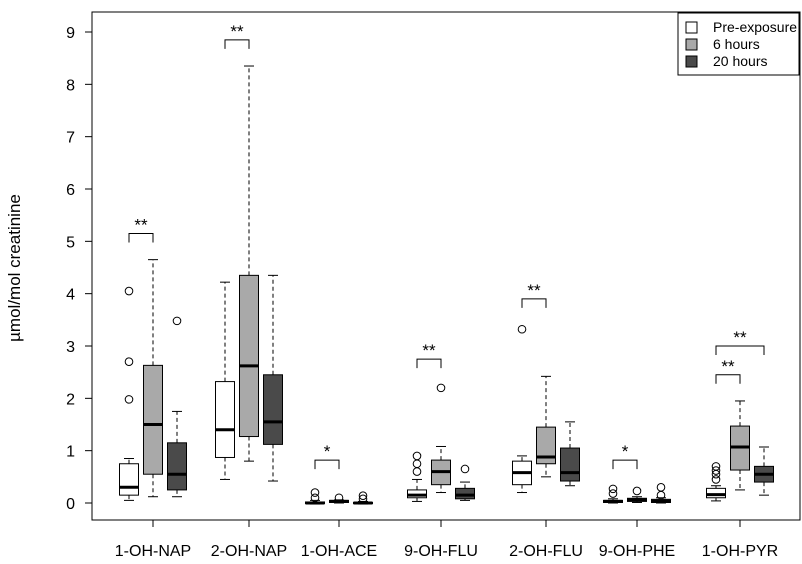 The width and height of the screenshot is (802, 564). I want to click on box-6-hours-2-oh-flu, so click(546, 426).